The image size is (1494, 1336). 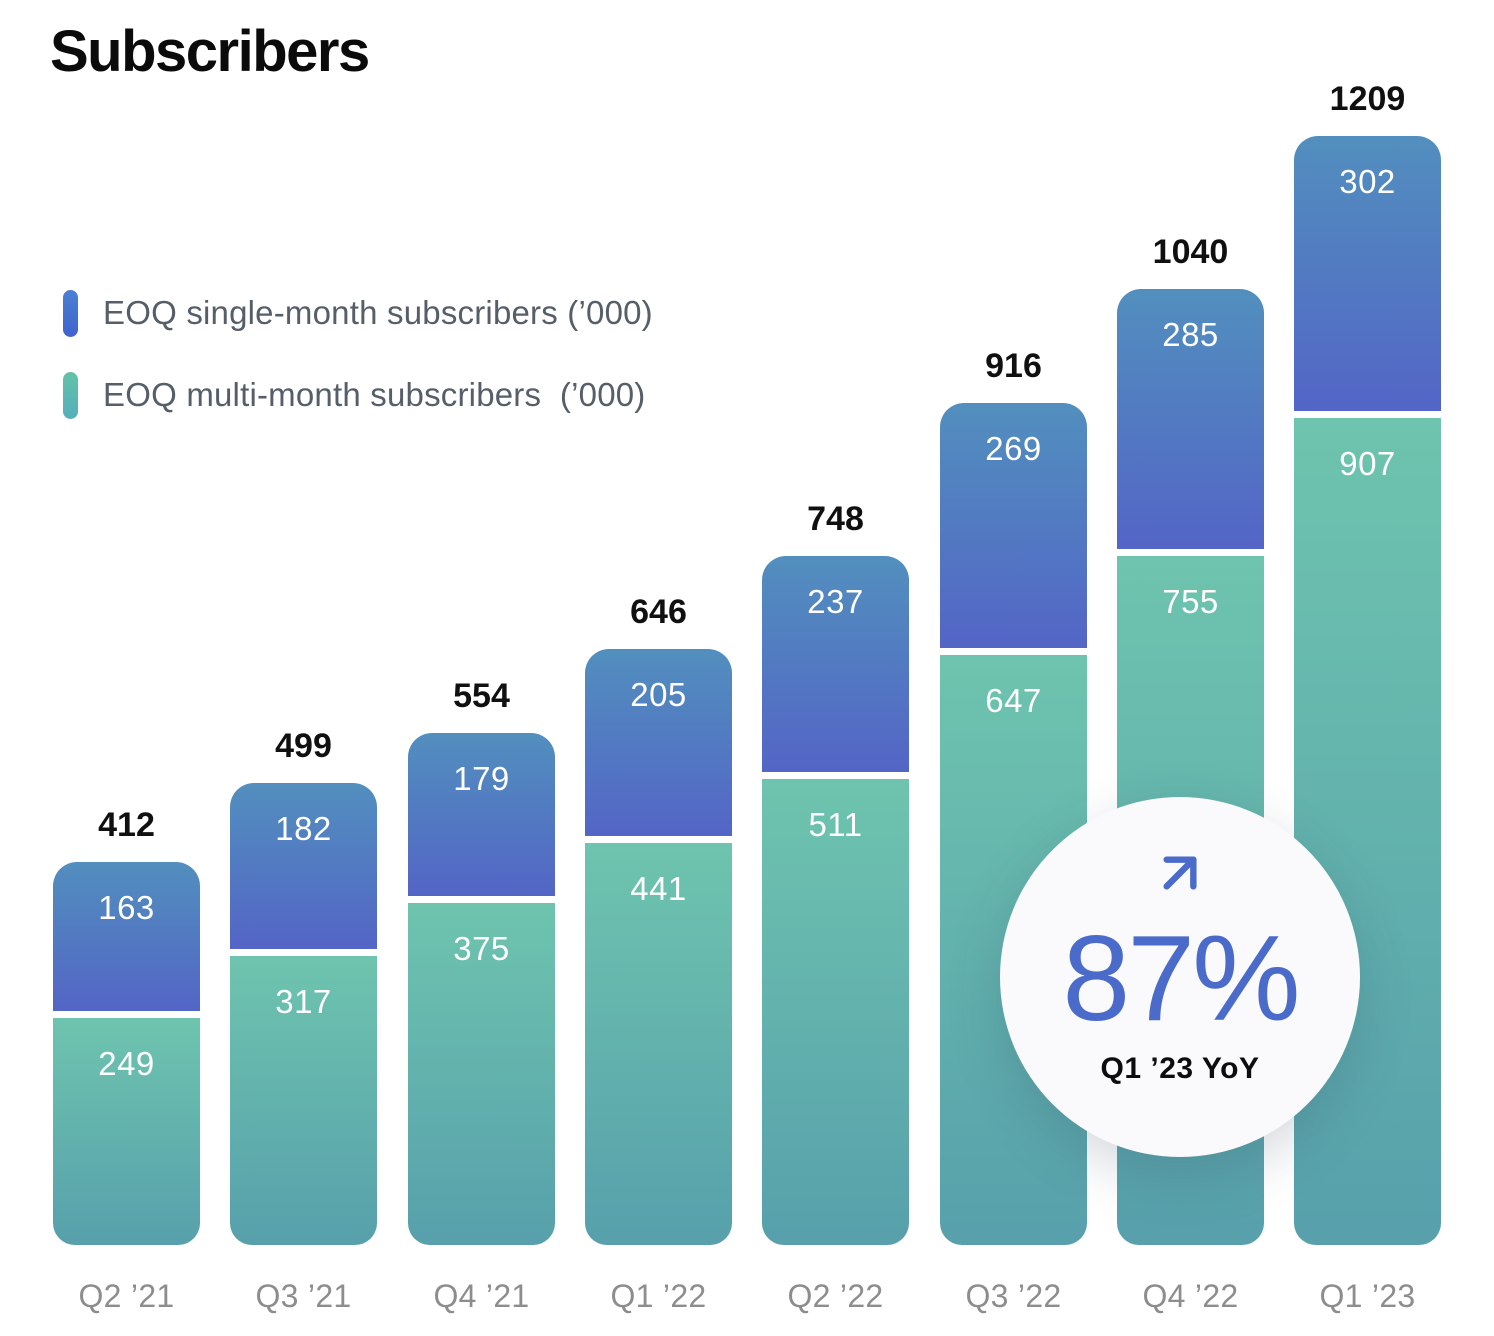 I want to click on segment-single-month: 269, so click(x=1013, y=525).